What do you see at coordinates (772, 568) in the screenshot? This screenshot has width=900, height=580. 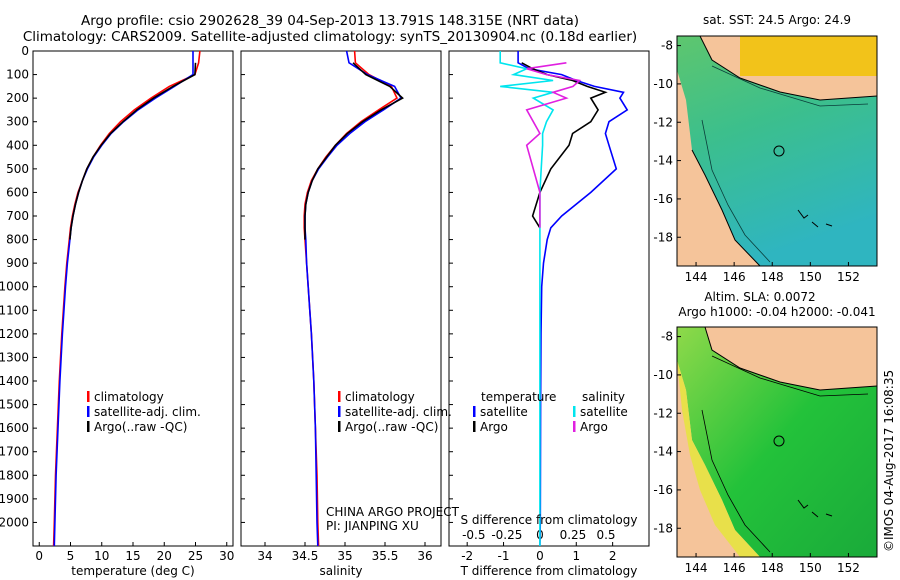 I see `sla-map-x-tick-label: 148` at bounding box center [772, 568].